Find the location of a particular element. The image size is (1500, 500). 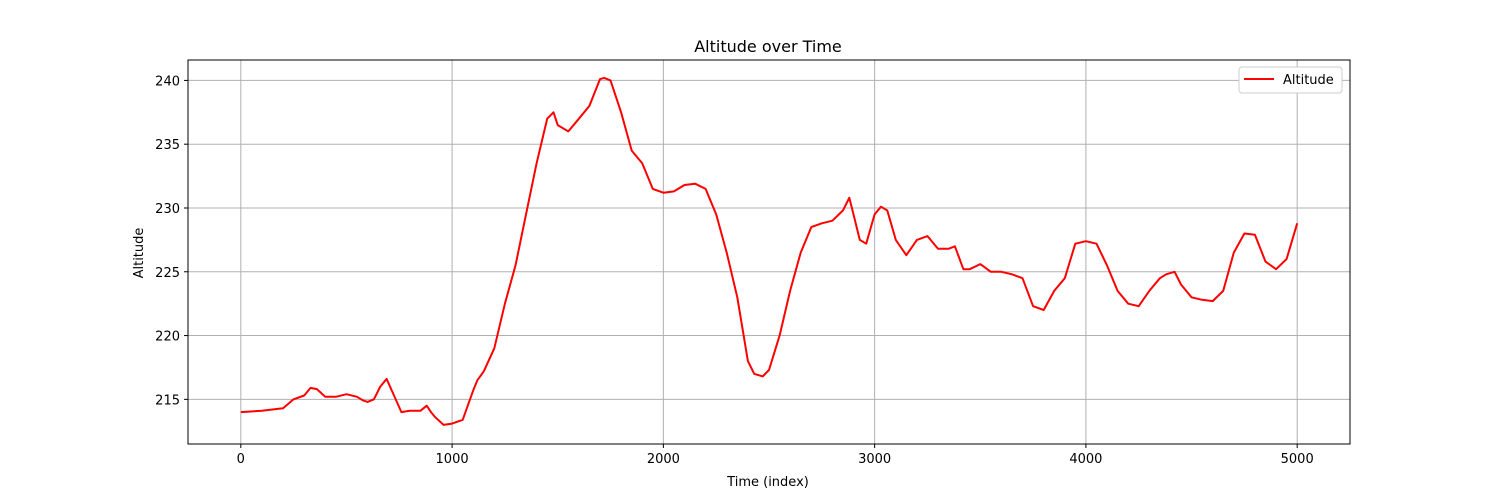

legend: Altitude is located at coordinates (1290, 80).